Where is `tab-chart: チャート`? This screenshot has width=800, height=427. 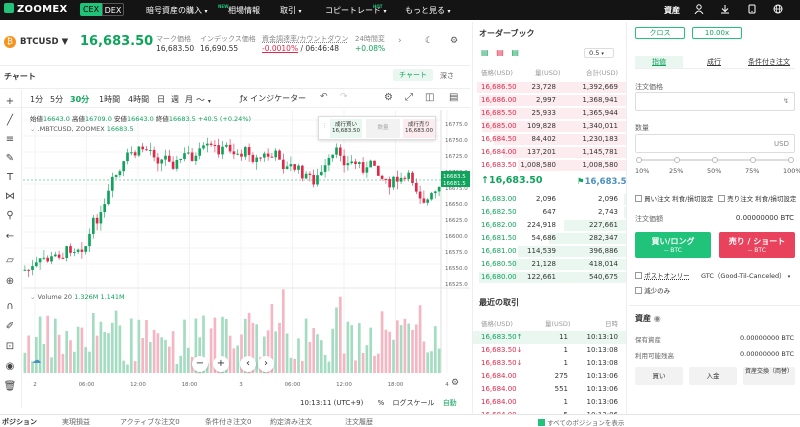 tab-chart: チャート is located at coordinates (413, 75).